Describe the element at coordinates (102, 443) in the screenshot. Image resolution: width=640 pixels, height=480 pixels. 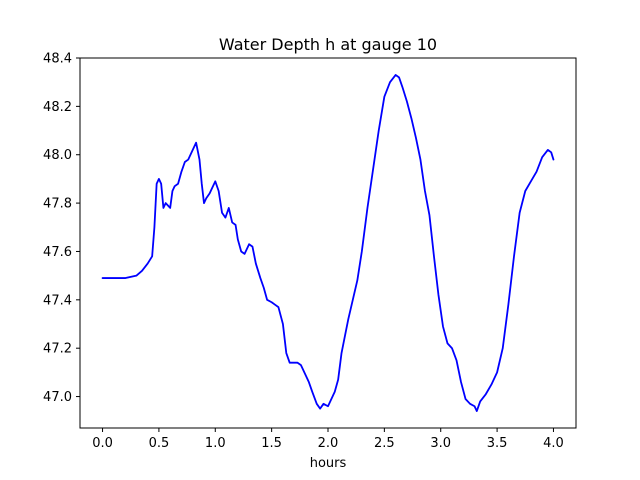
I see `x-tick-label: 0.0` at that location.